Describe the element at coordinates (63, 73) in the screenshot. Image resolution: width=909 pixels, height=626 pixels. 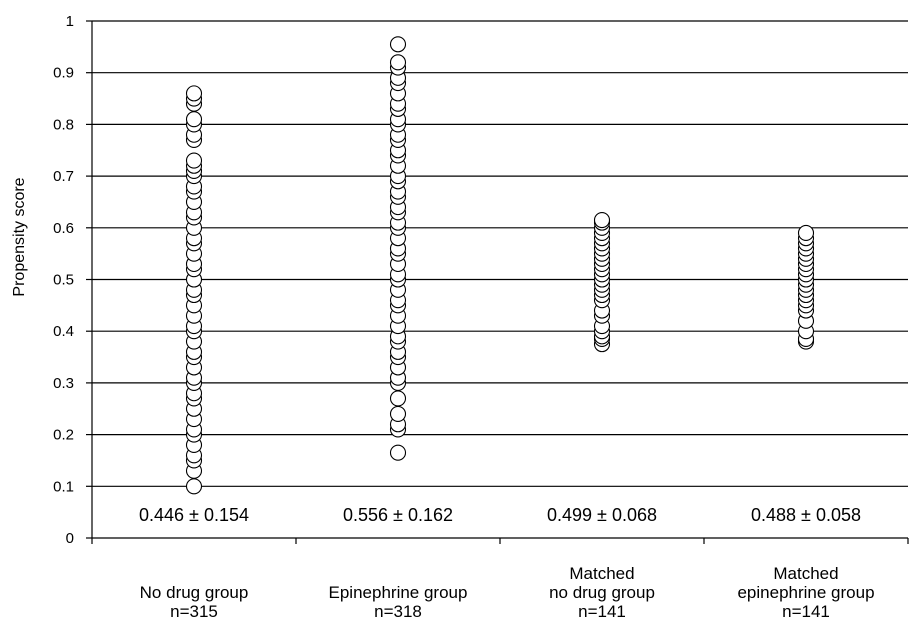
I see `y-tick-label: 0.9` at that location.